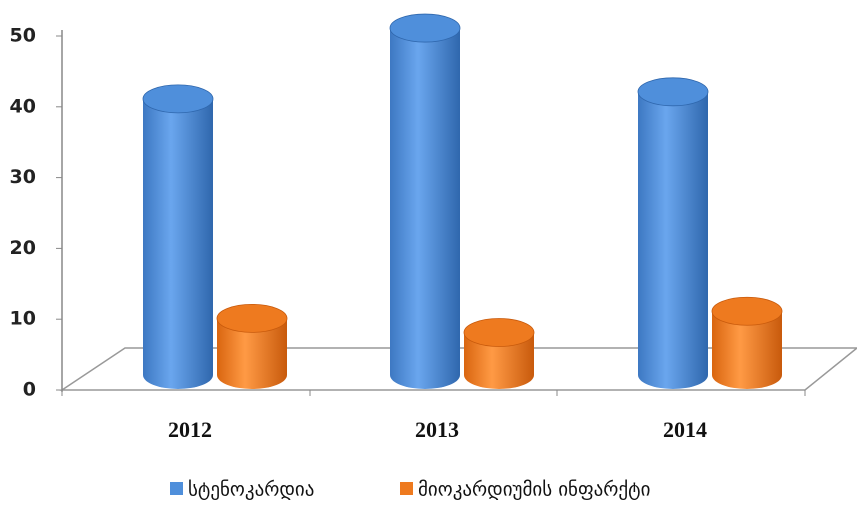 The height and width of the screenshot is (509, 857). What do you see at coordinates (437, 429) in the screenshot?
I see `x-tick-label: 2013` at bounding box center [437, 429].